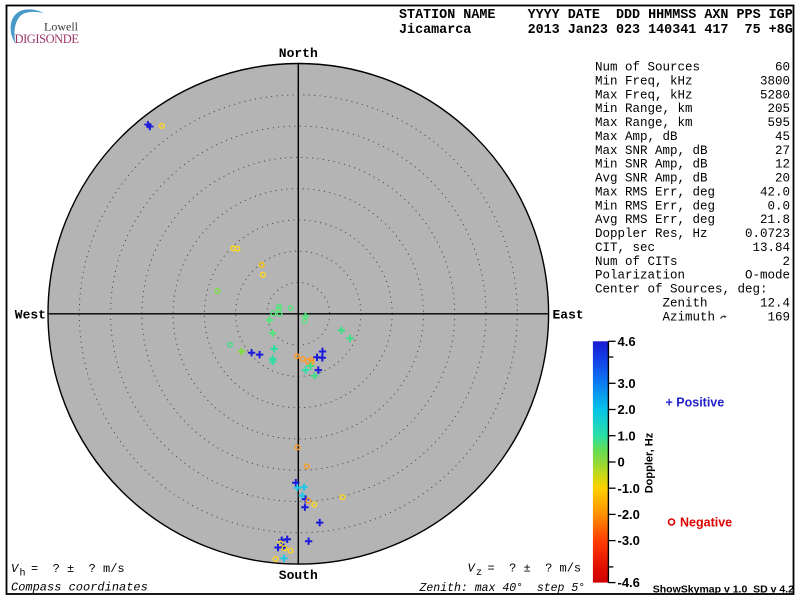 This screenshot has width=800, height=605. I want to click on svg-text: Doppler Res, Hz, so click(651, 234).